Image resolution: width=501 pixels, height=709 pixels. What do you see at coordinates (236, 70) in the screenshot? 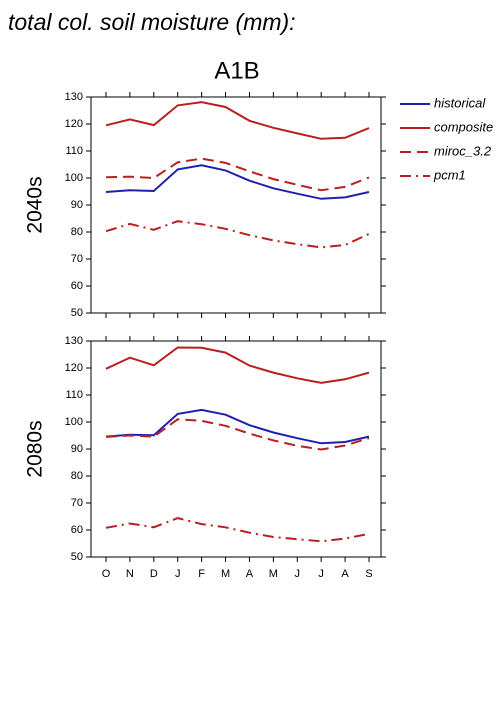
I see `chart-title: A1B` at bounding box center [236, 70].